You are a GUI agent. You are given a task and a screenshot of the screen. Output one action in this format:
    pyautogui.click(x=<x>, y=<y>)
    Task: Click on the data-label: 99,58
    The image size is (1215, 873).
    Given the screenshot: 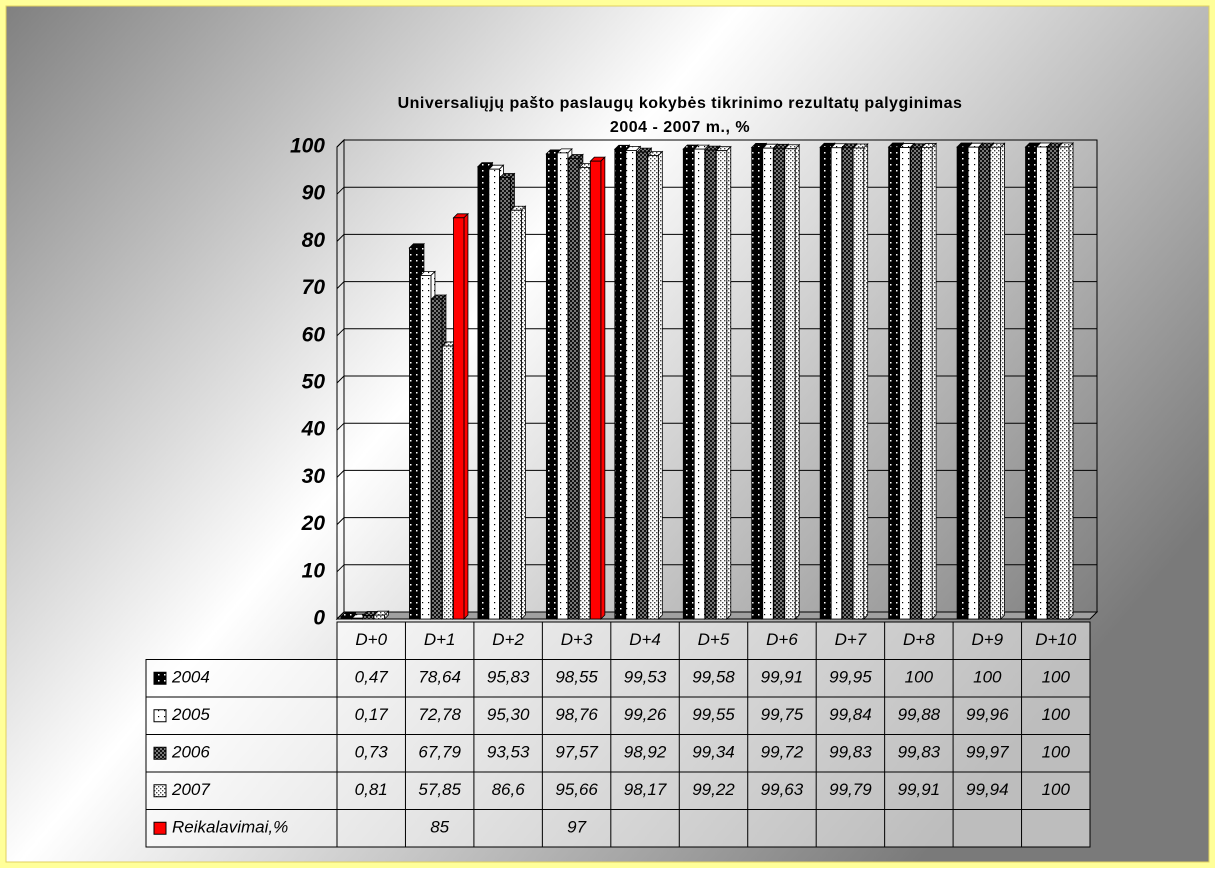 What is the action you would take?
    pyautogui.click(x=713, y=677)
    